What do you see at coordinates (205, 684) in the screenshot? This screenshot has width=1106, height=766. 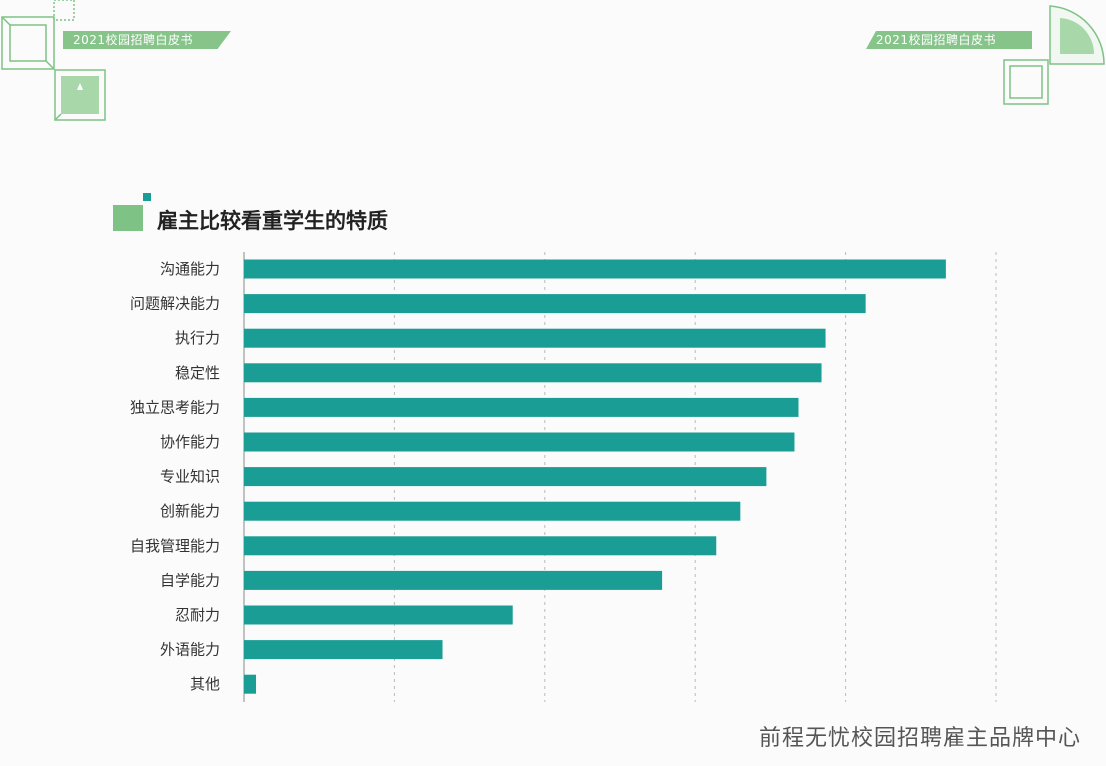 I see `category-label: 其他` at bounding box center [205, 684].